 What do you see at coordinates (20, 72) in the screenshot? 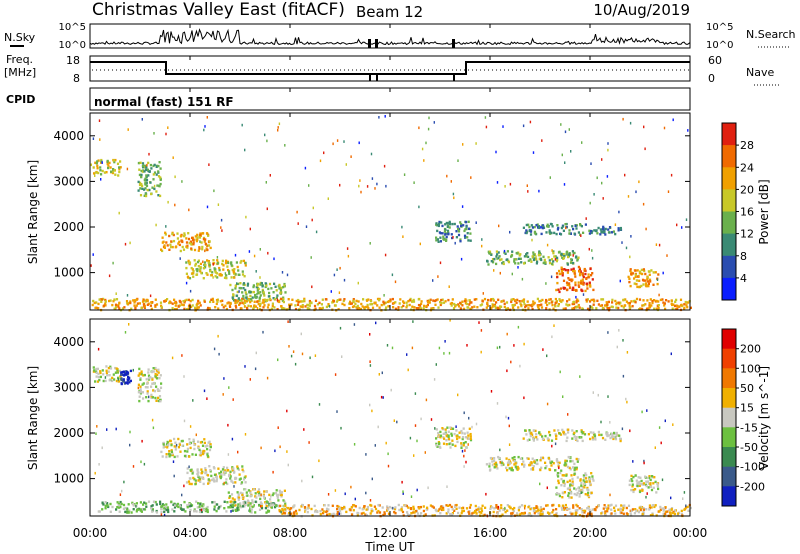
I see `freq-unit: [MHz]` at bounding box center [20, 72].